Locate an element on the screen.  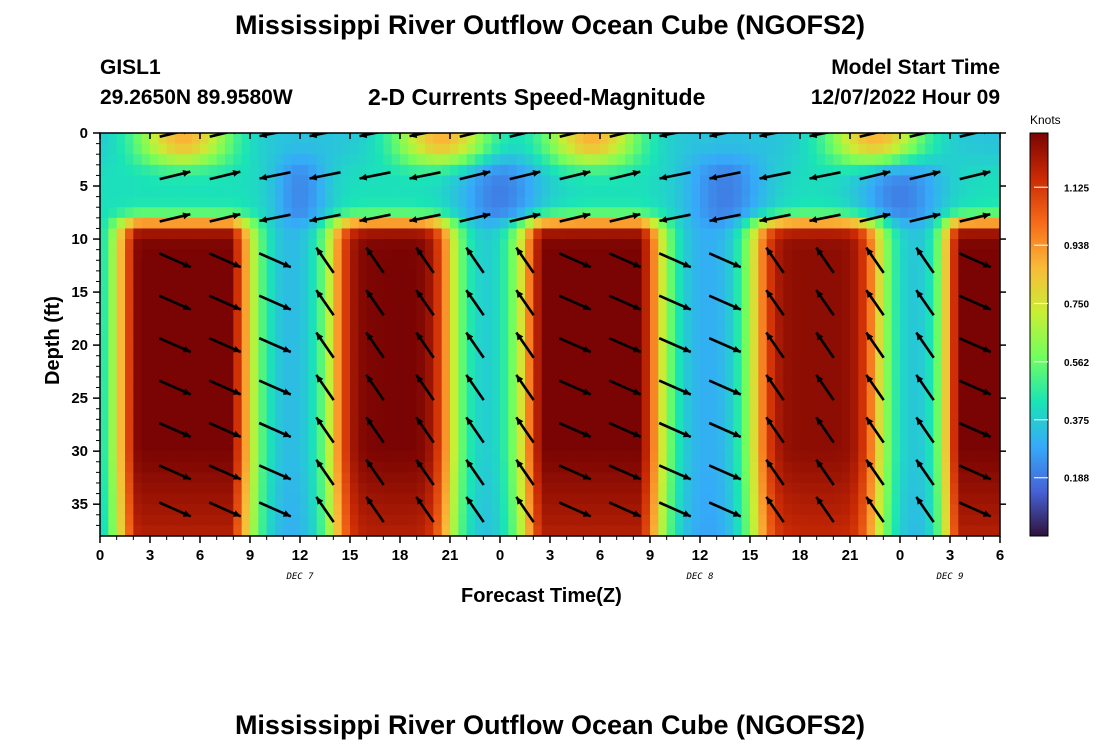
x-tick-label: 18 is located at coordinates (800, 555).